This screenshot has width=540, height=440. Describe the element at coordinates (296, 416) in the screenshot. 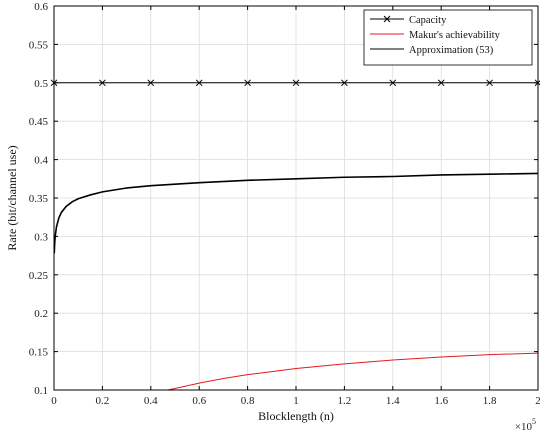

I see `x-axis-label: Blocklength (n)` at that location.